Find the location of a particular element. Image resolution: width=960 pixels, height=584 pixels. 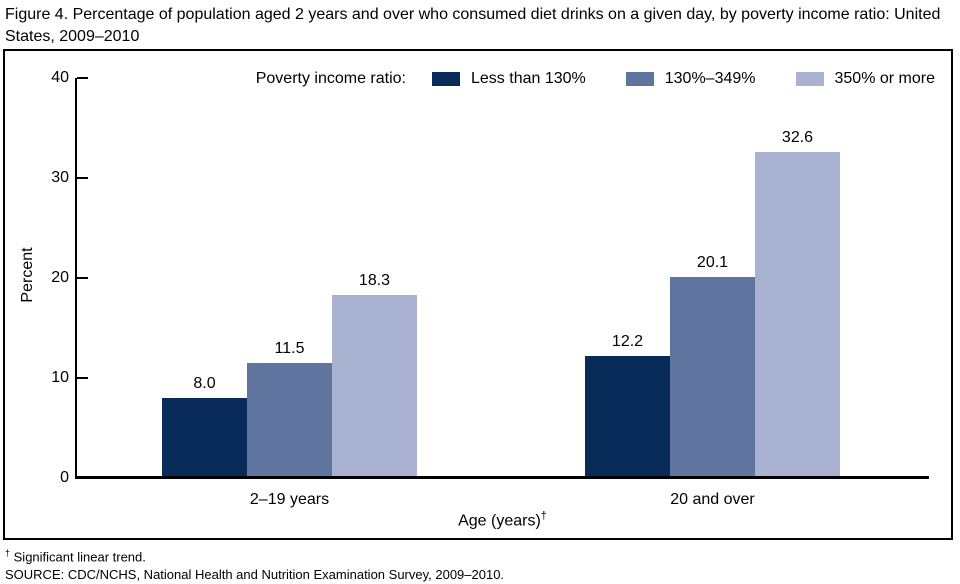

y-tick-label: 20 is located at coordinates (60, 277).